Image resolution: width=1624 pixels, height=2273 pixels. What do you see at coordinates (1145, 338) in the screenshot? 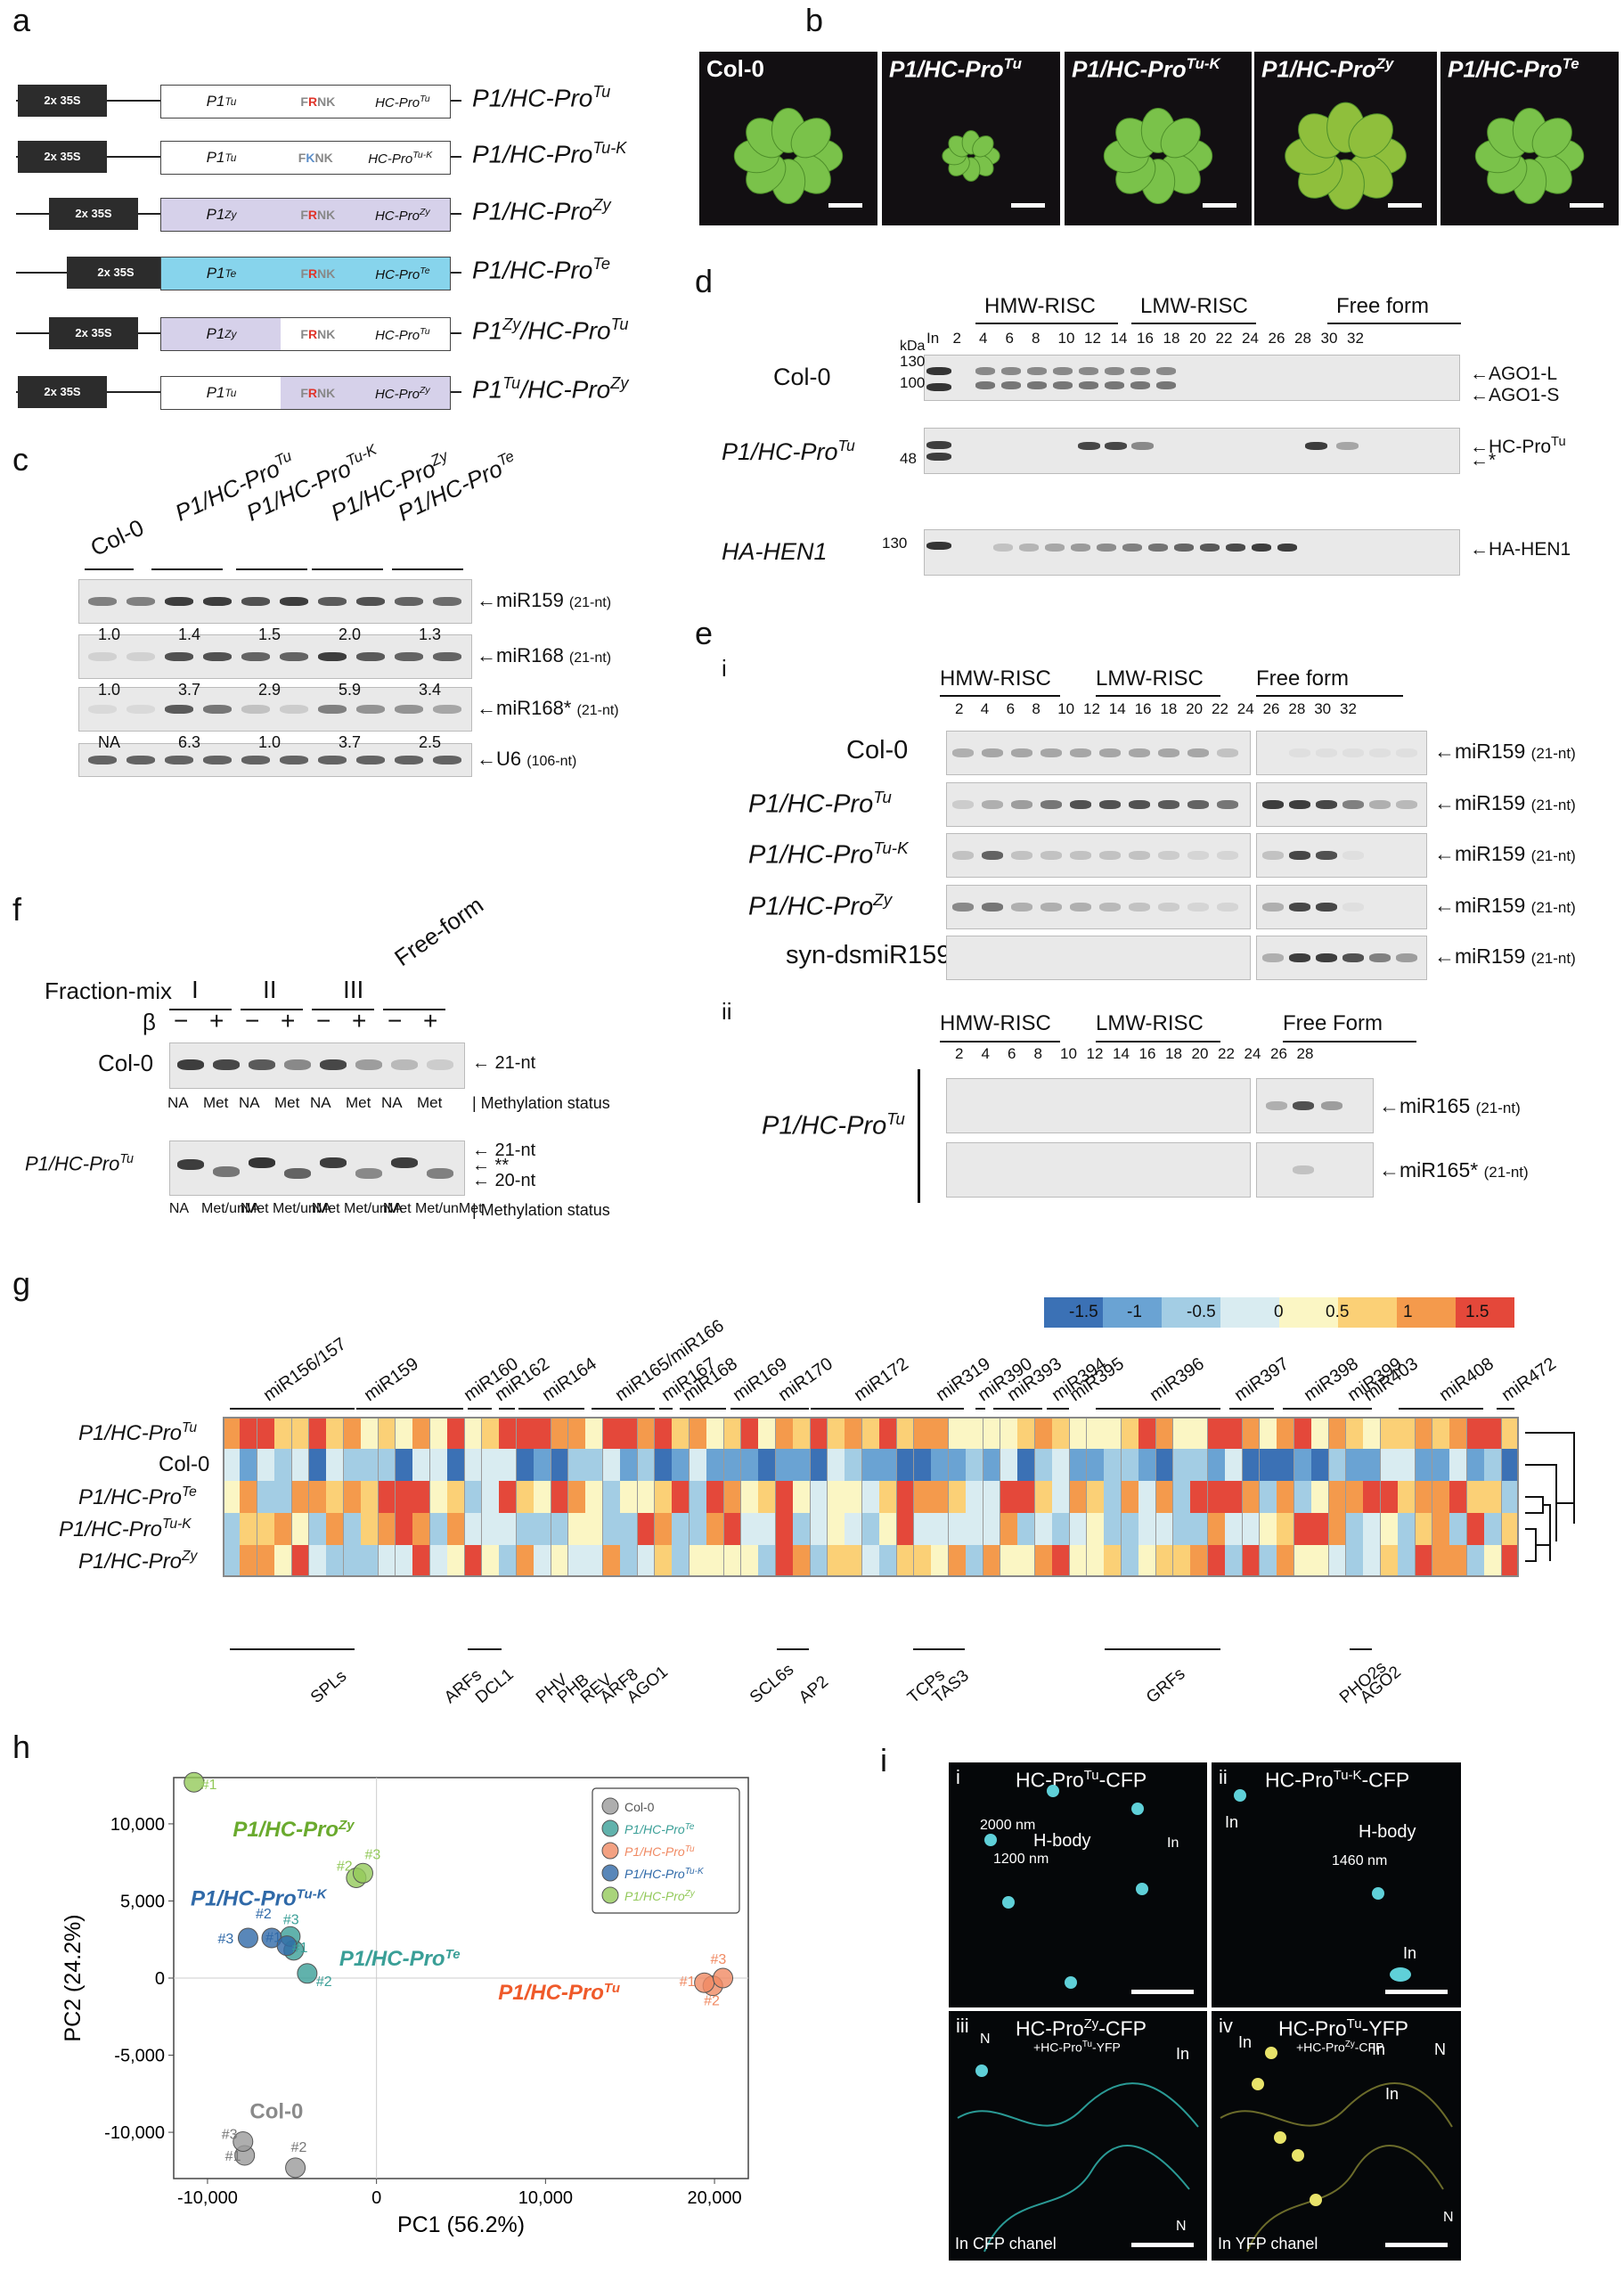
I see `fraction-number: 16` at bounding box center [1145, 338].